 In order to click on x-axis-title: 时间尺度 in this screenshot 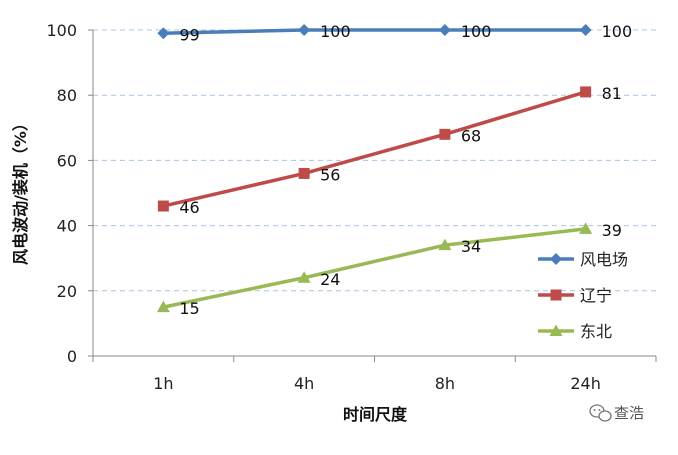, I will do `click(375, 414)`.